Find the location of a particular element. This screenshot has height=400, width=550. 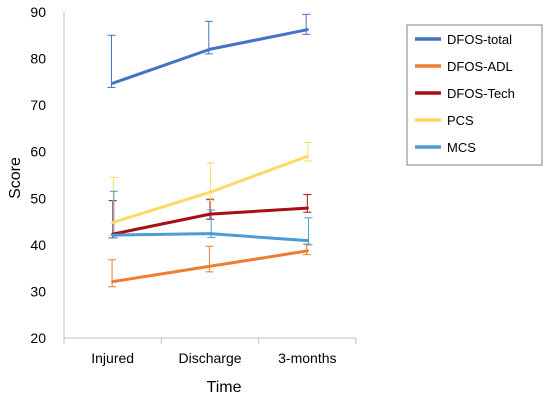

y-tick-label: 60 is located at coordinates (38, 152).